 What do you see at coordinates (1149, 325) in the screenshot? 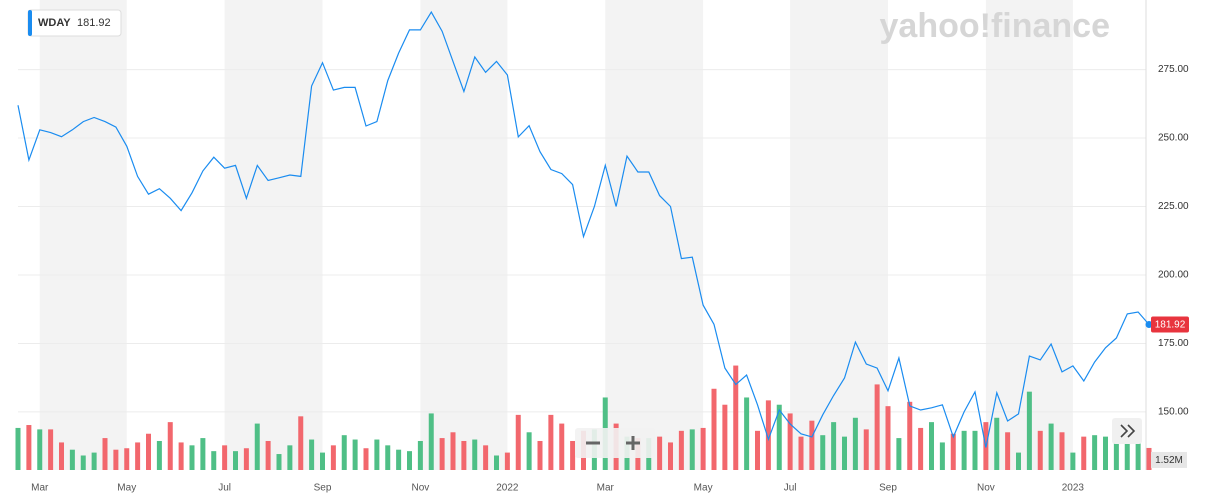
I see `last-point` at bounding box center [1149, 325].